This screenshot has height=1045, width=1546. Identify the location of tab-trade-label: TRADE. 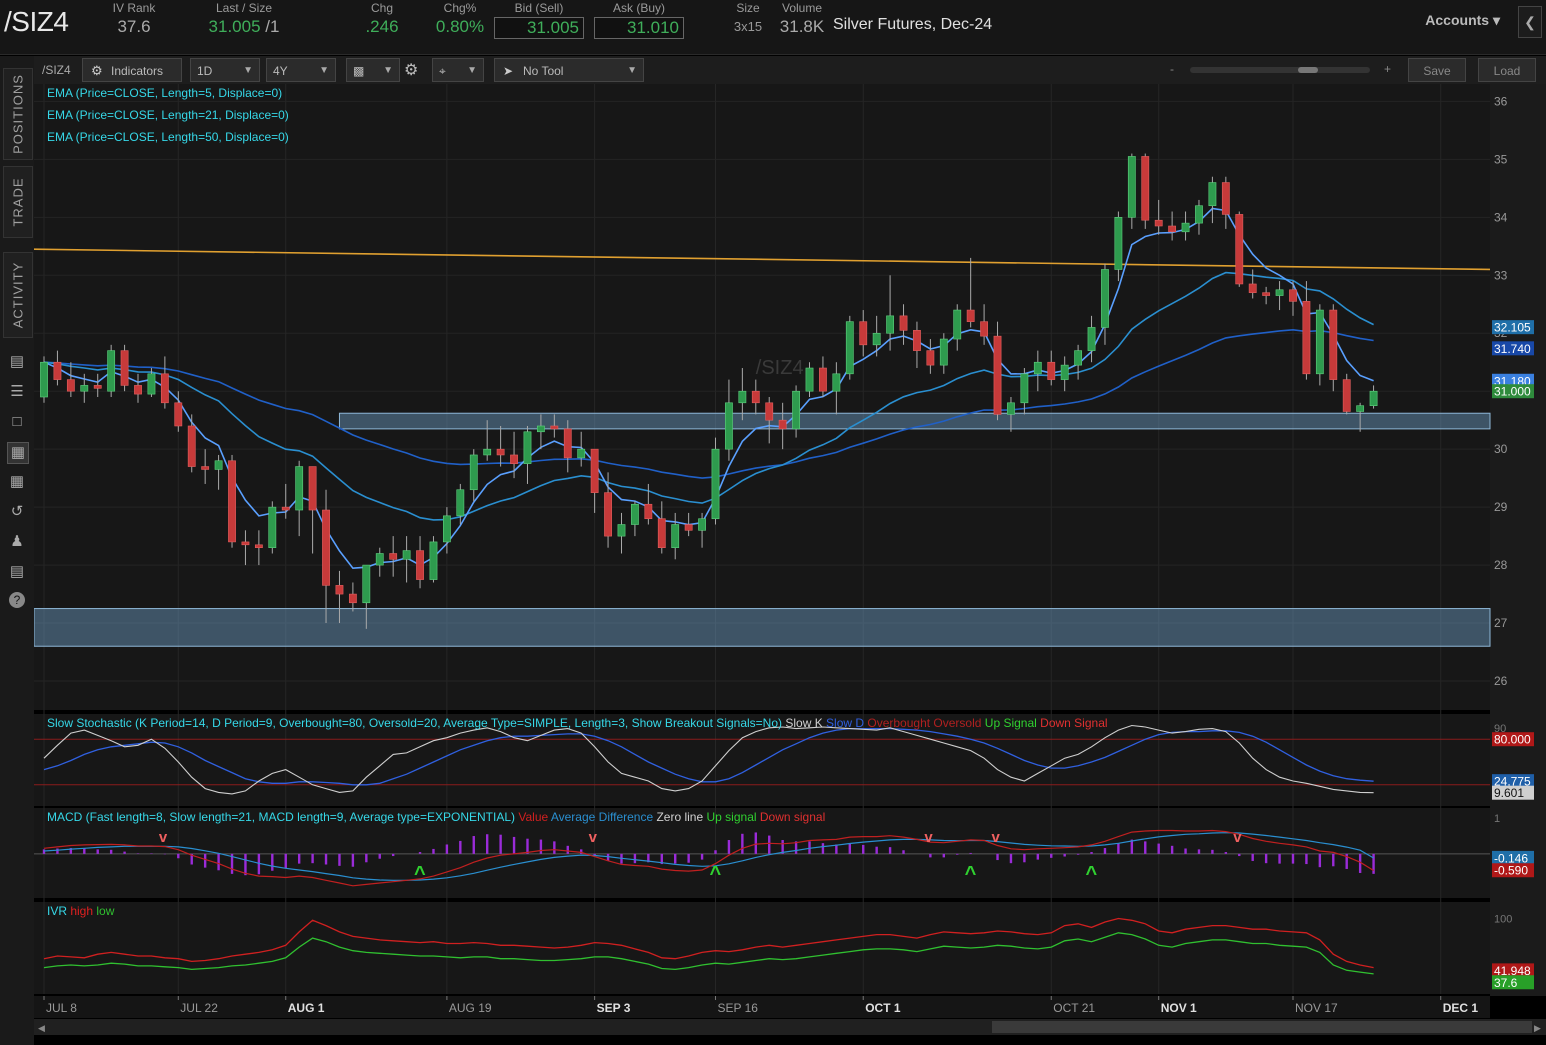
(18, 202).